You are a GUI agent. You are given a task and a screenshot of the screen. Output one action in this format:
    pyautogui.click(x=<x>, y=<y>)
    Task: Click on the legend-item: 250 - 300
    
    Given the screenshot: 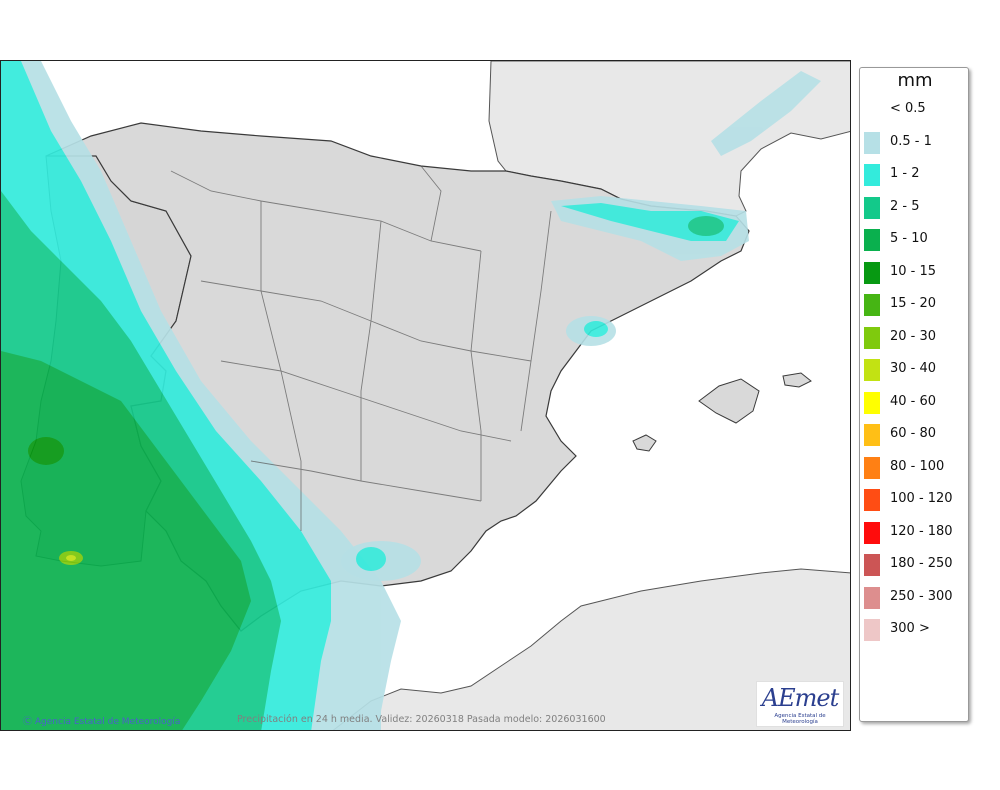 What is the action you would take?
    pyautogui.click(x=915, y=598)
    